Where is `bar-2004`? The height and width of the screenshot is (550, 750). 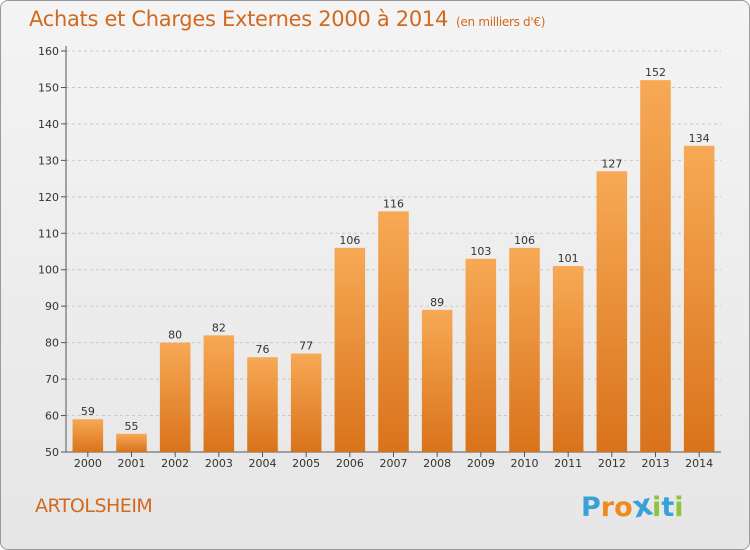
bar-2004 is located at coordinates (262, 404).